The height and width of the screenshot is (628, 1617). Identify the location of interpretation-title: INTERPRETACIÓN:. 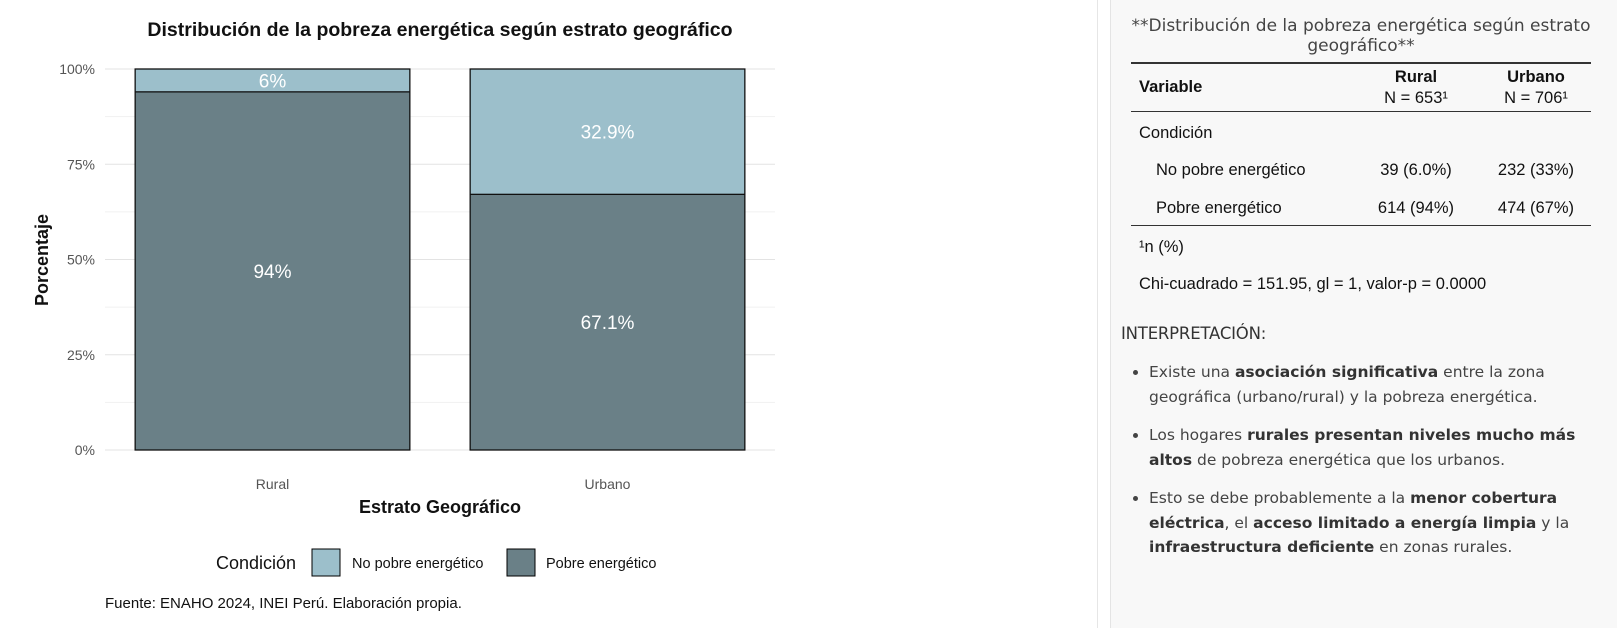
(1194, 333).